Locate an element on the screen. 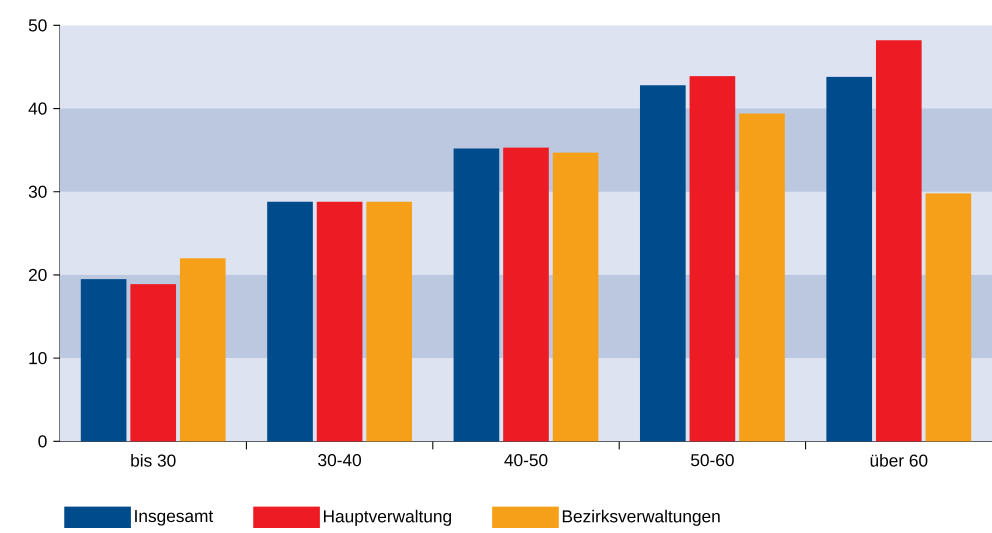  legend-label: Bezirksverwaltungen is located at coordinates (641, 518).